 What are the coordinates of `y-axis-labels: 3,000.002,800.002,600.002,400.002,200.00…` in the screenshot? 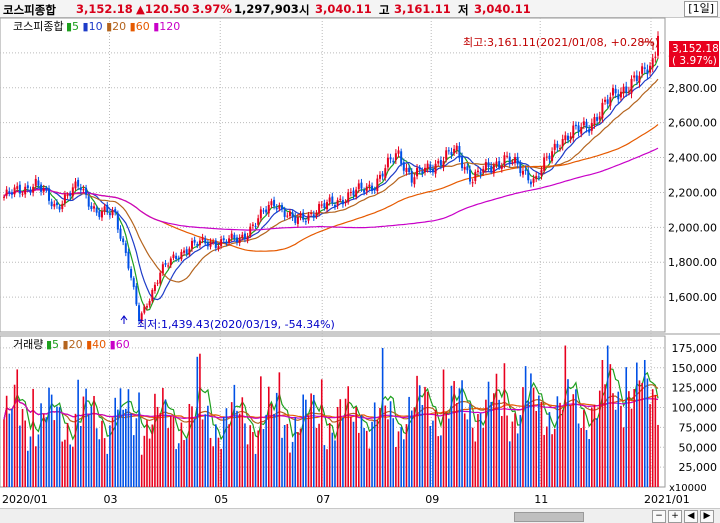 It's located at (692, 260).